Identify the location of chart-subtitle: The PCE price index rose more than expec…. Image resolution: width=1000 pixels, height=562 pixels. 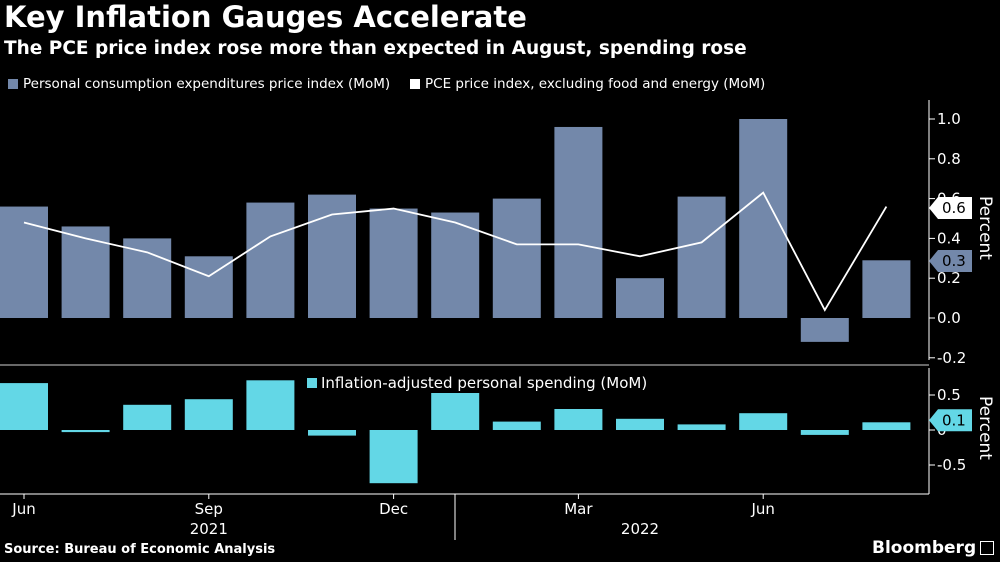
(375, 48).